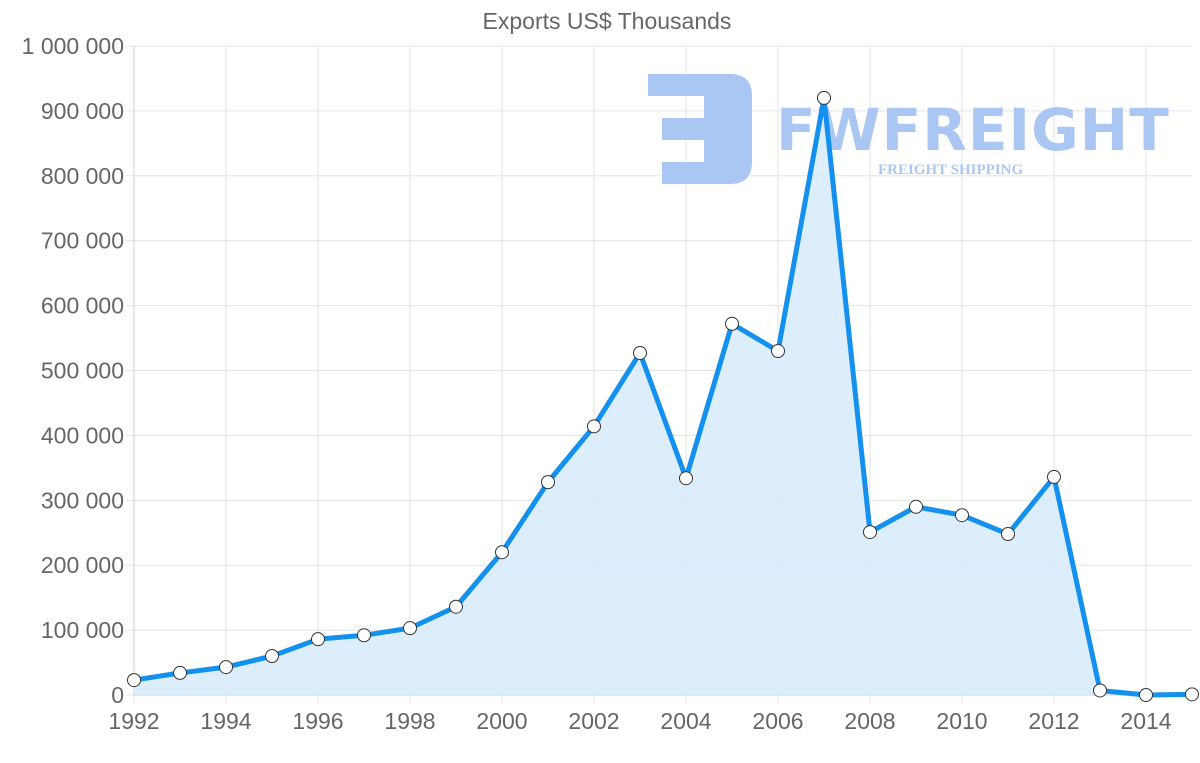 This screenshot has width=1200, height=763. Describe the element at coordinates (409, 721) in the screenshot. I see `x-tick-label: 1998` at that location.